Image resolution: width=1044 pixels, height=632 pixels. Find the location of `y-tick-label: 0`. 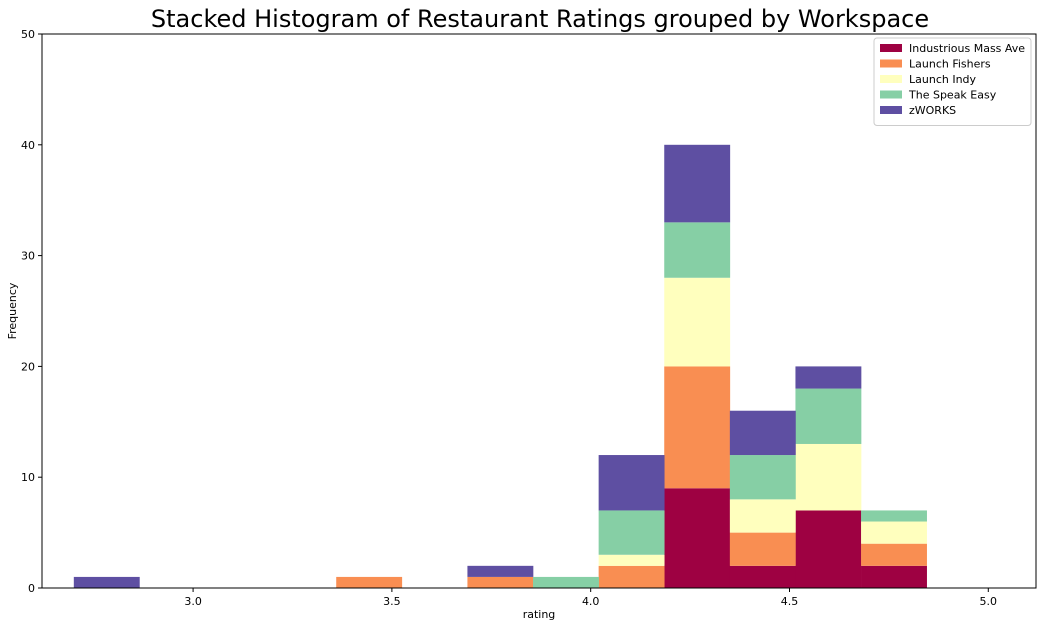

y-tick-label: 0 is located at coordinates (31, 588).